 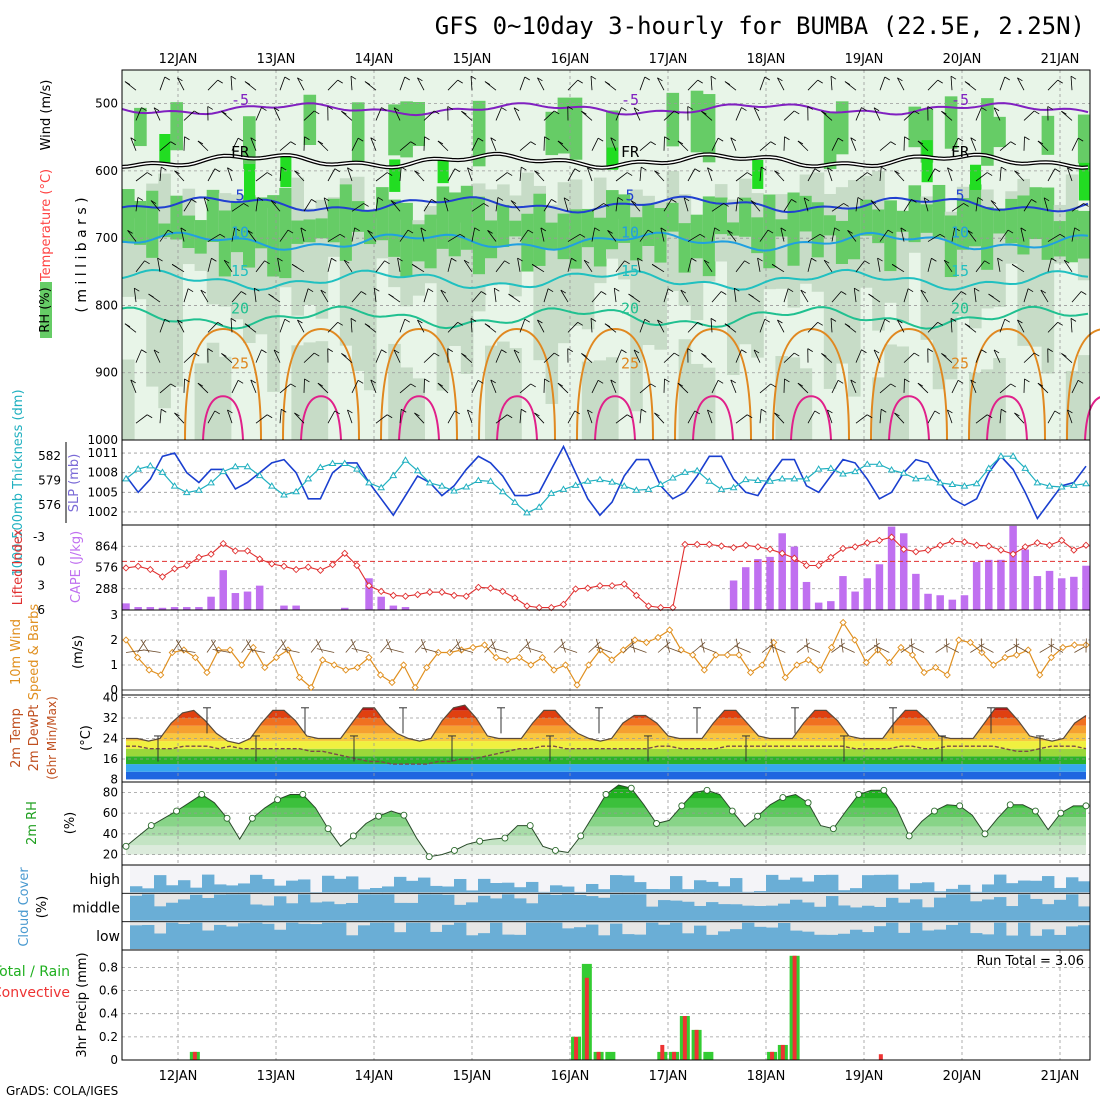 I want to click on rh-marker, so click(x=606, y=794).